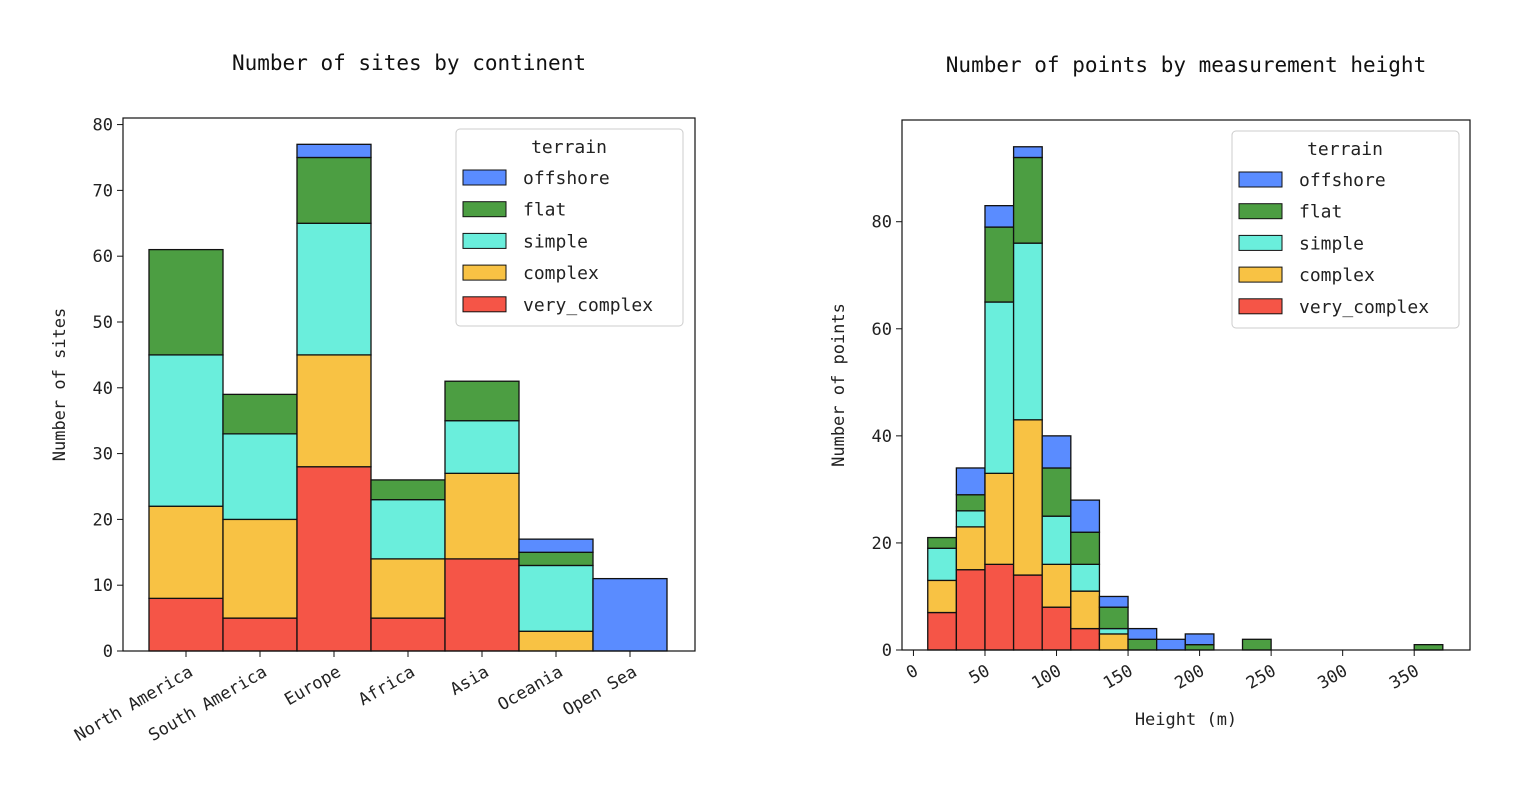 The image size is (1536, 802). What do you see at coordinates (1046, 677) in the screenshot?
I see `x-tick-label: 100` at bounding box center [1046, 677].